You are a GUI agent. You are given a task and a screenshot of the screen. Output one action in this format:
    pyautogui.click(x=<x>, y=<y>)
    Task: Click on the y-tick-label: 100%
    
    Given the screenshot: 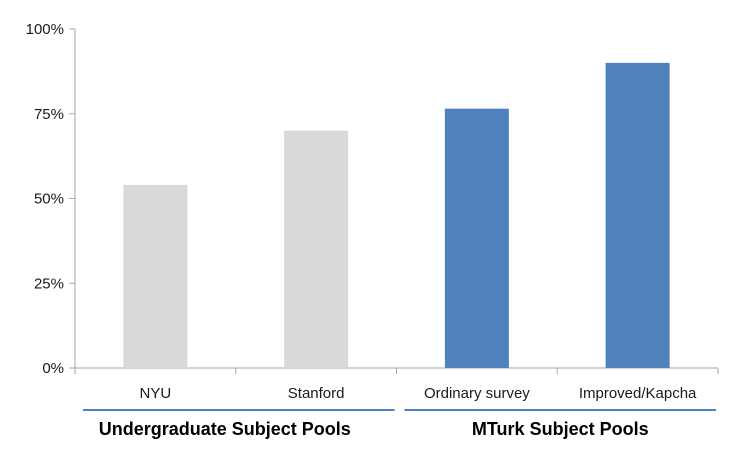 What is the action you would take?
    pyautogui.click(x=45, y=29)
    